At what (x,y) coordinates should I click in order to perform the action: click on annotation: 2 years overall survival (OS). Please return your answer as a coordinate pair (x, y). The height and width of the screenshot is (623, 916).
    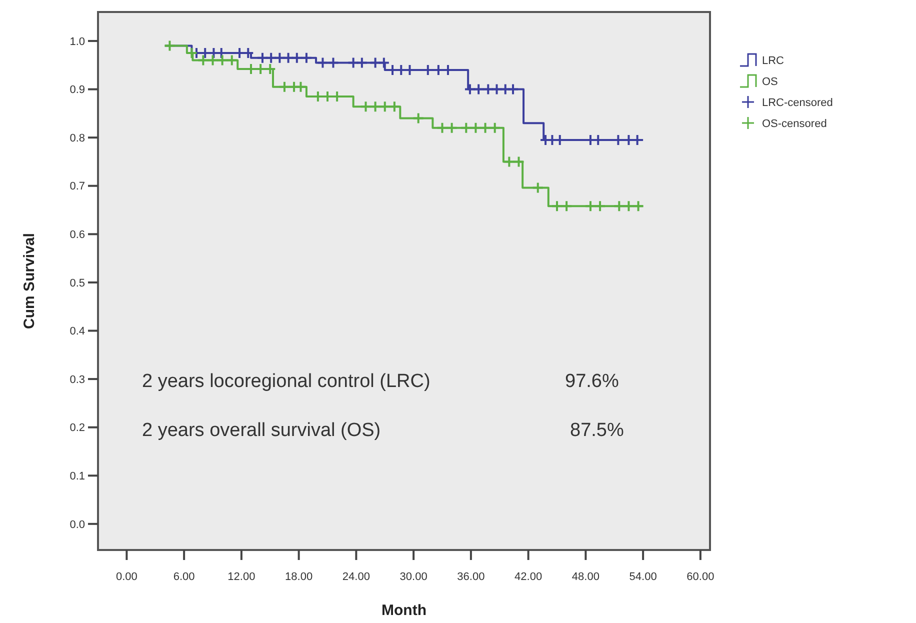
    Looking at the image, I should click on (261, 430).